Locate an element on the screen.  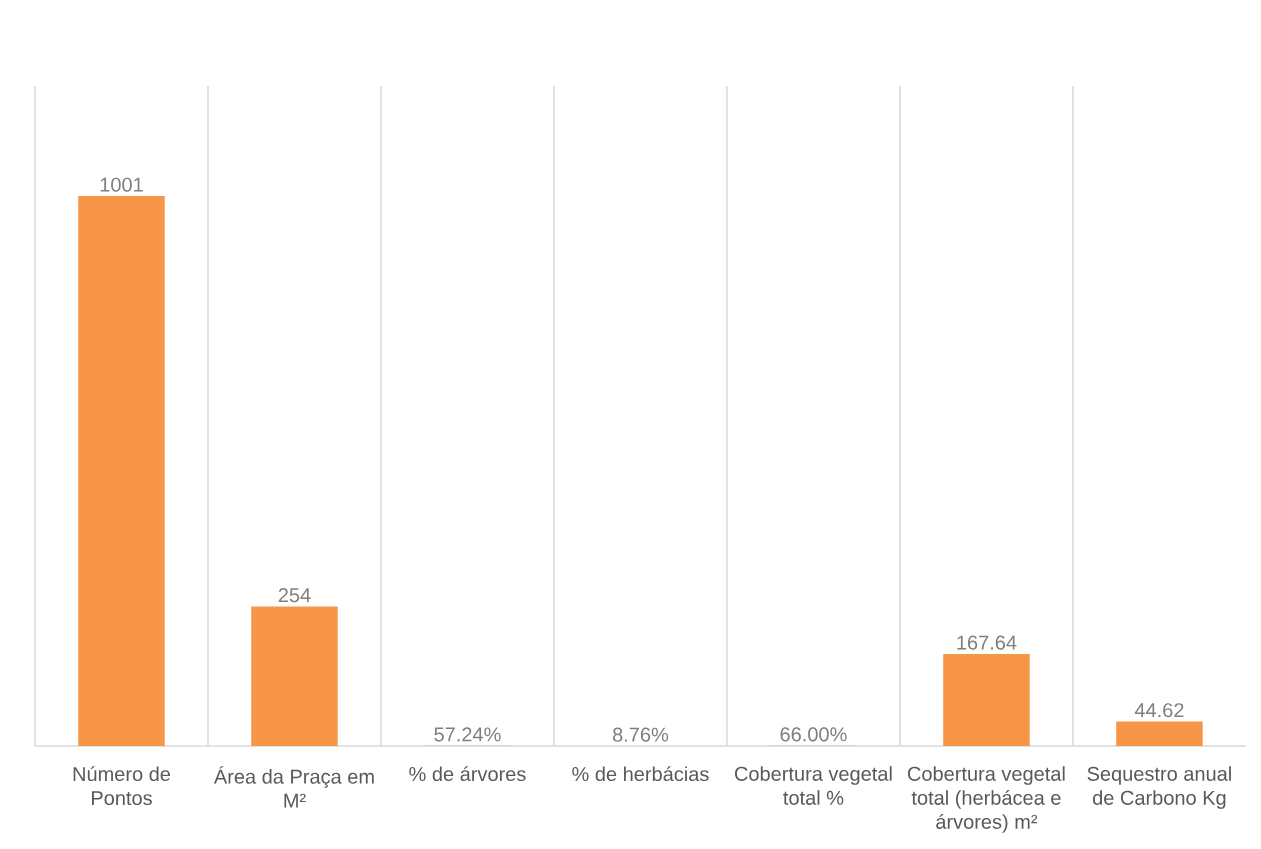
data-label: 57.24% is located at coordinates (467, 734).